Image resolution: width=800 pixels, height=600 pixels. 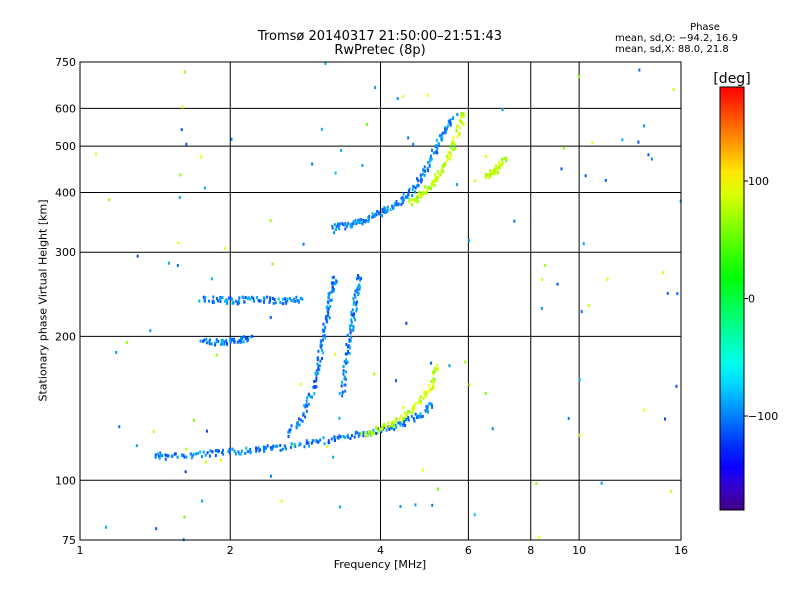 I want to click on y-tick-label: 100, so click(x=65, y=480).